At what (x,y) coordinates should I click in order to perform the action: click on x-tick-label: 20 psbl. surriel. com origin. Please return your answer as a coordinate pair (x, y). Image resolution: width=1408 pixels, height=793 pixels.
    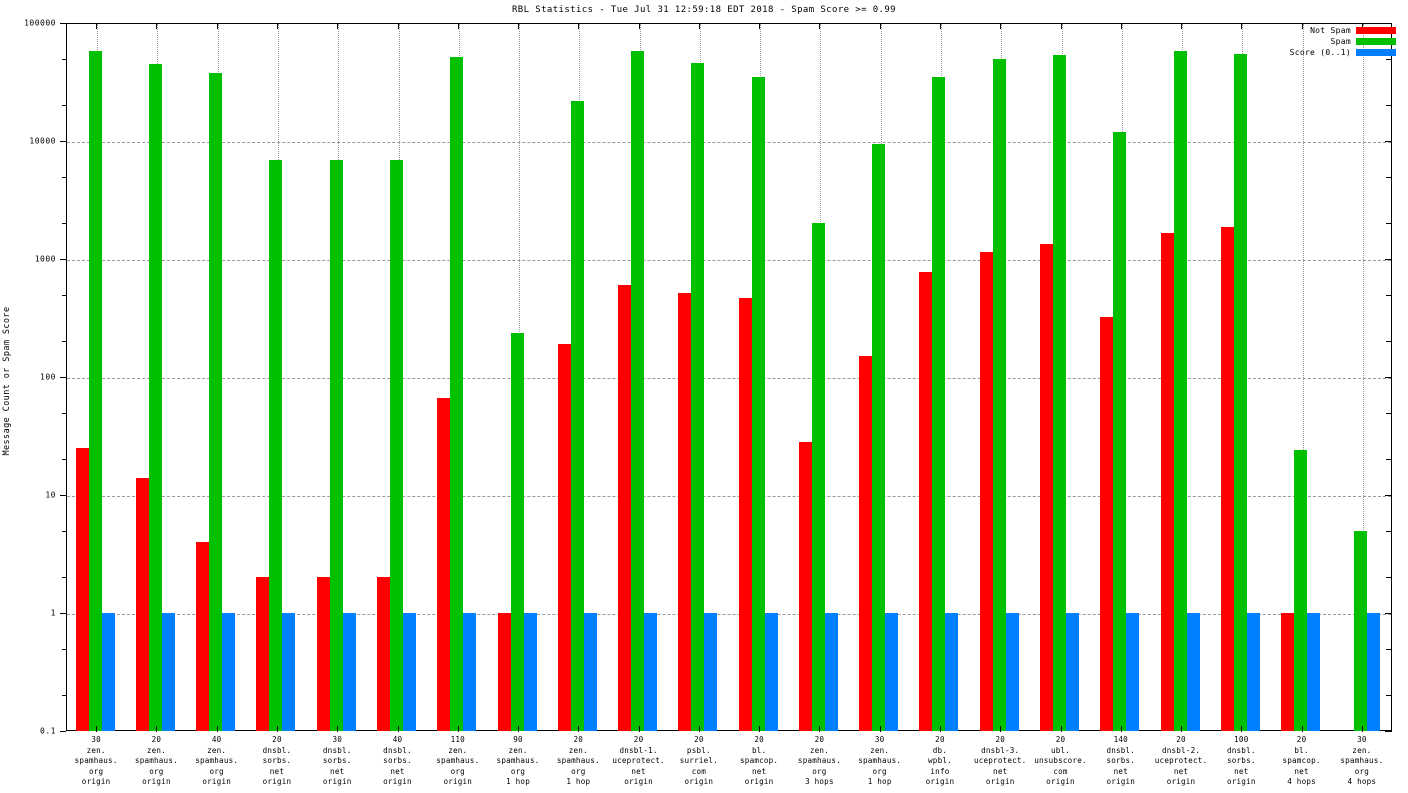
    Looking at the image, I should click on (698, 761).